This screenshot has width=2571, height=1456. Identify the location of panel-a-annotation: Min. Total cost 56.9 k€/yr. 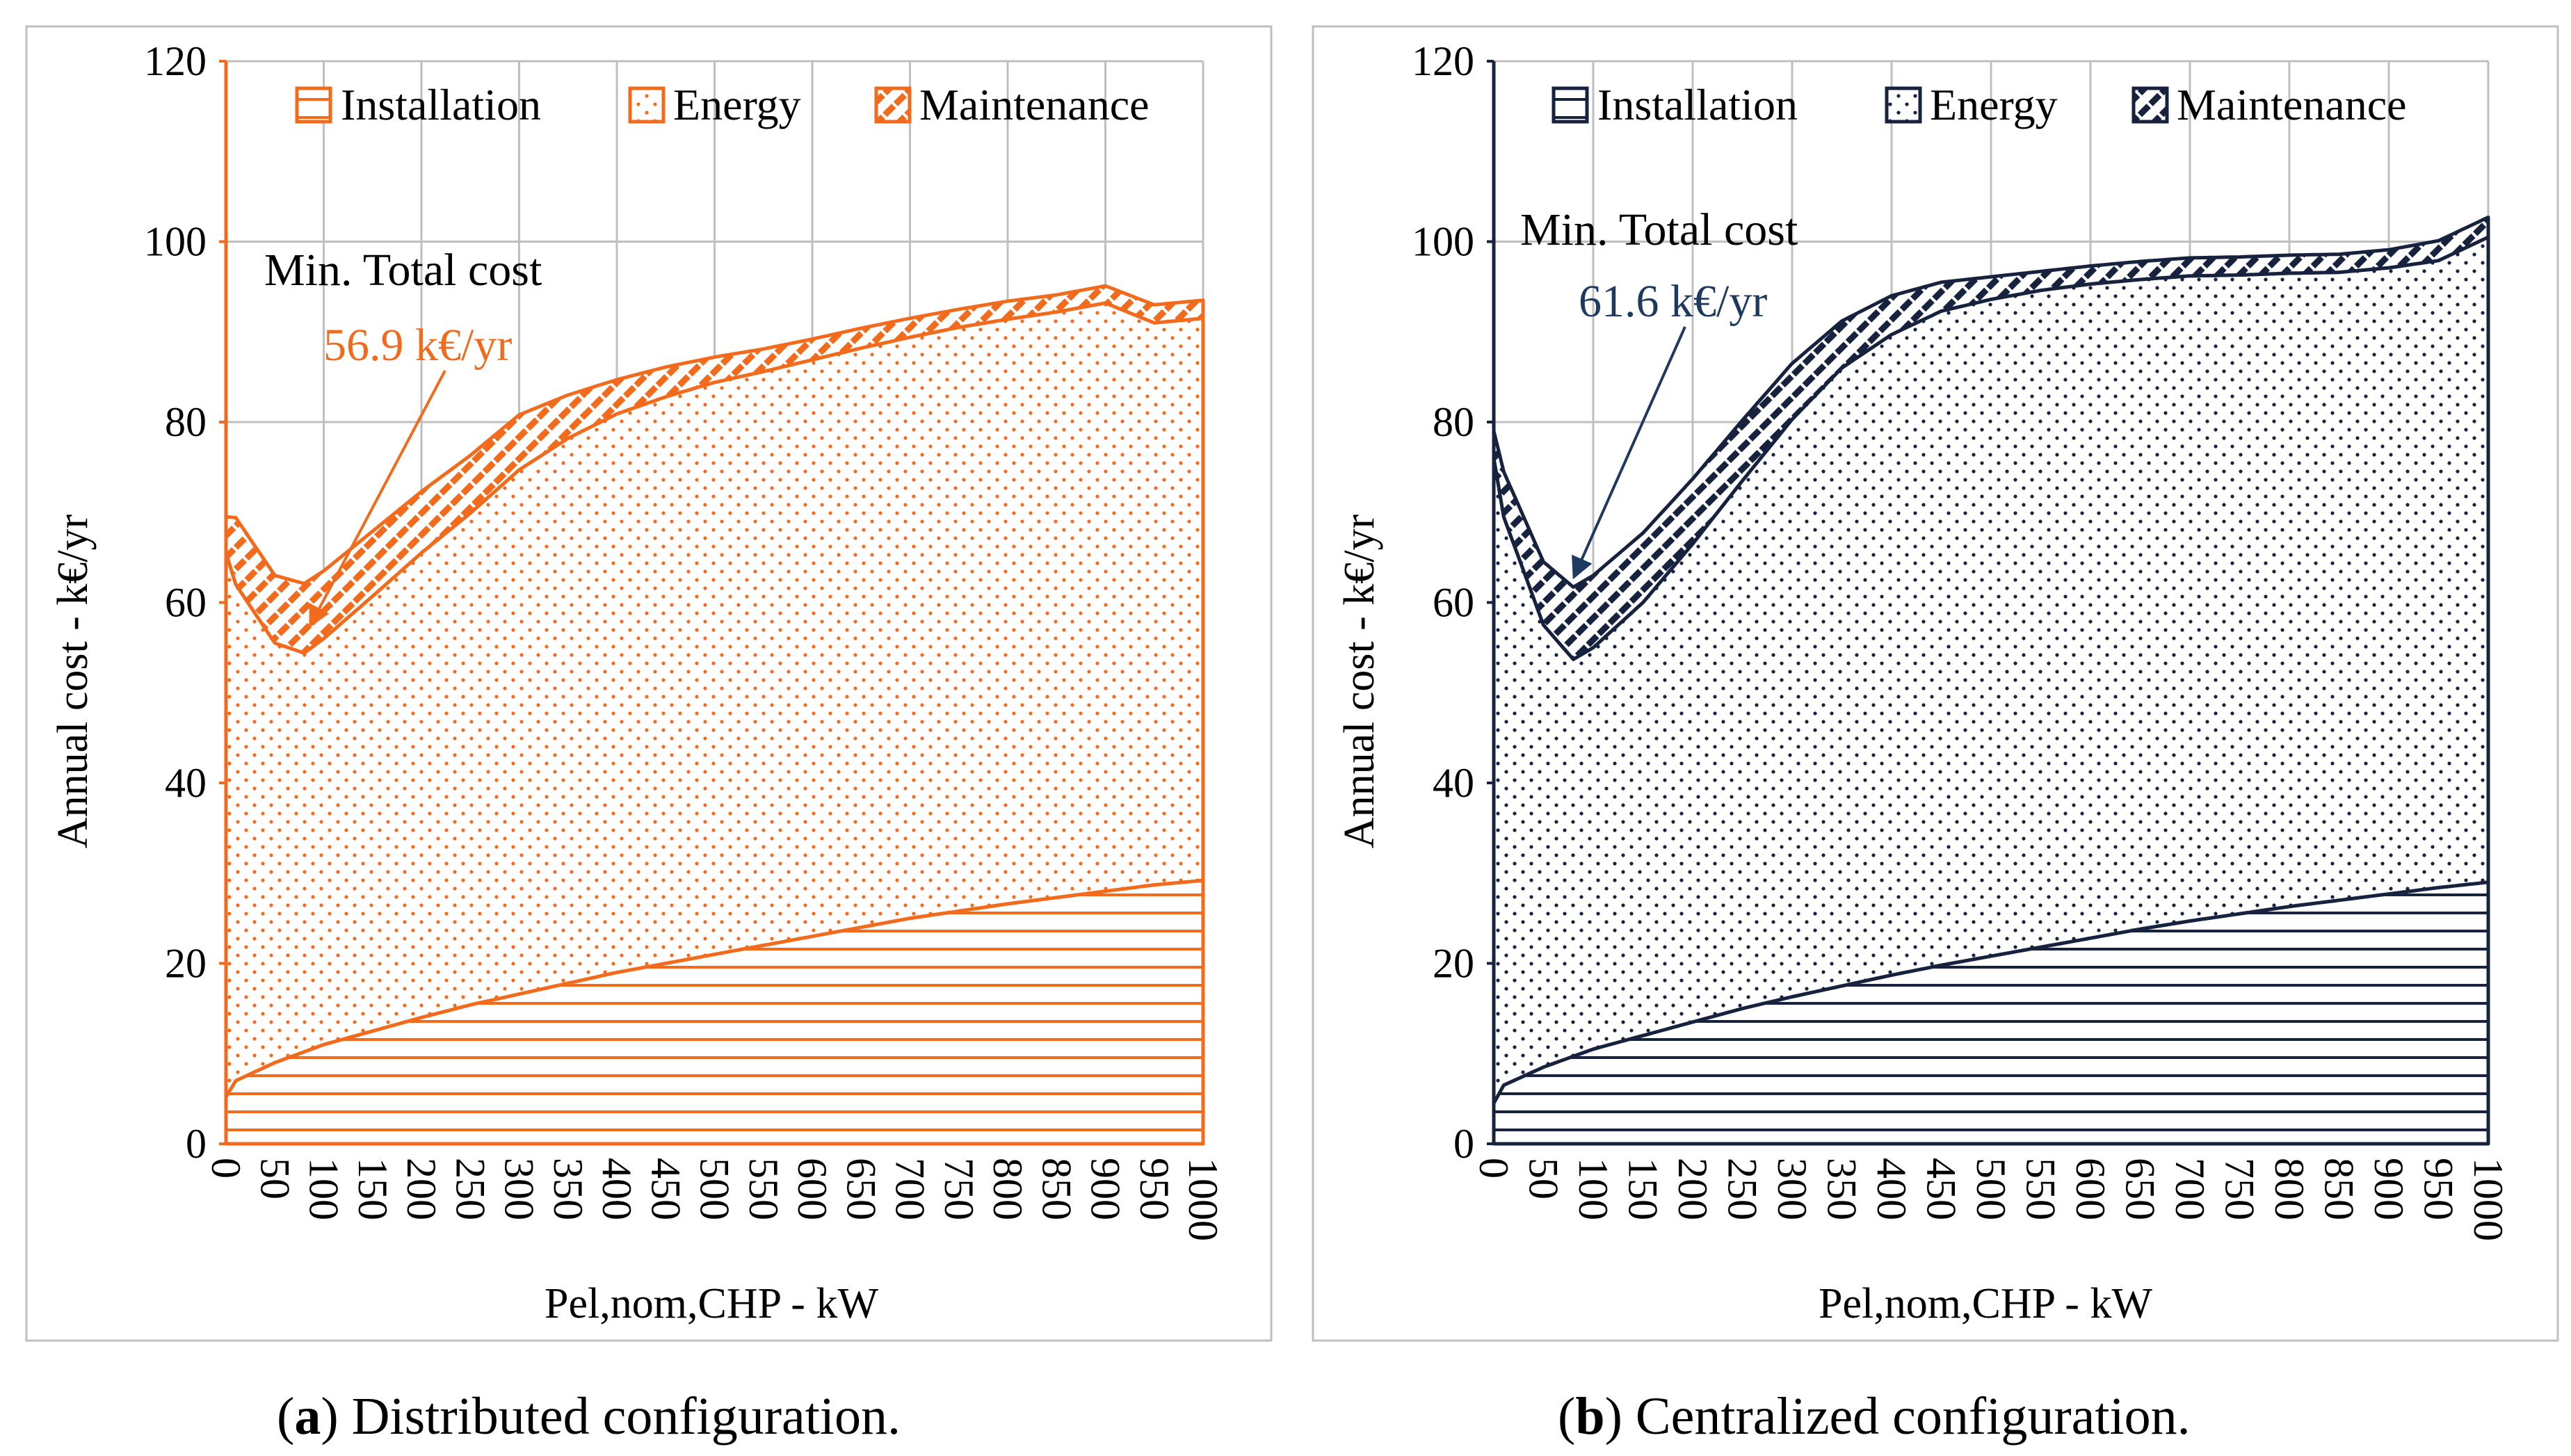
(403, 437).